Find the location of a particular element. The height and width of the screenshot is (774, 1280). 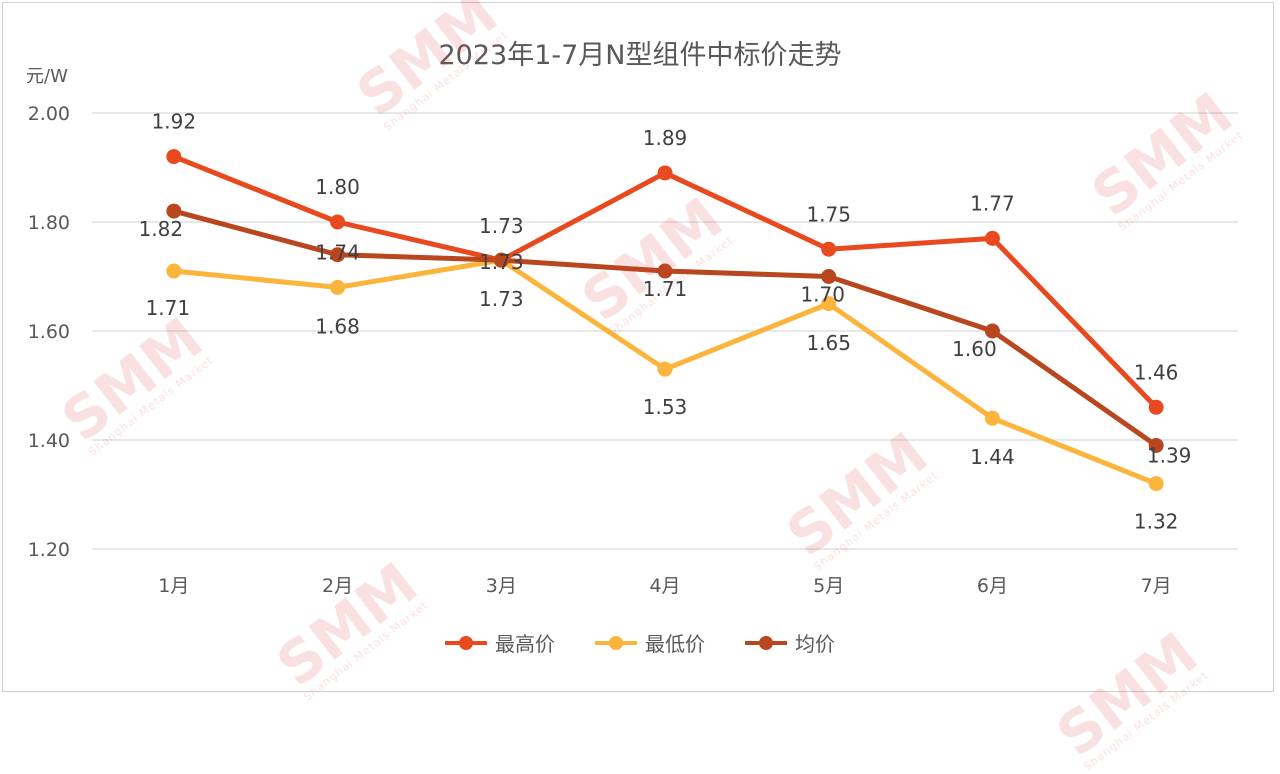

x-tick-label: 5月 is located at coordinates (828, 586).